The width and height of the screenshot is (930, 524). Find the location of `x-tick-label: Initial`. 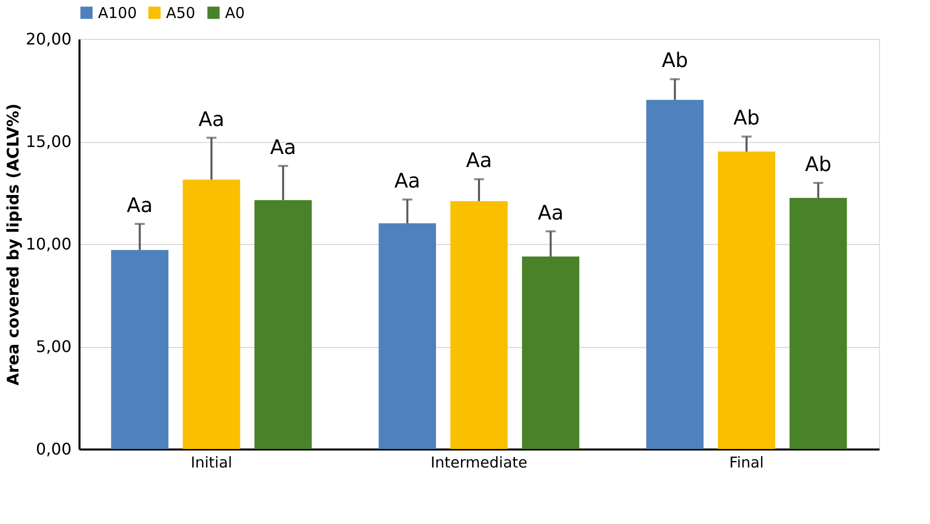

x-tick-label: Initial is located at coordinates (211, 463).